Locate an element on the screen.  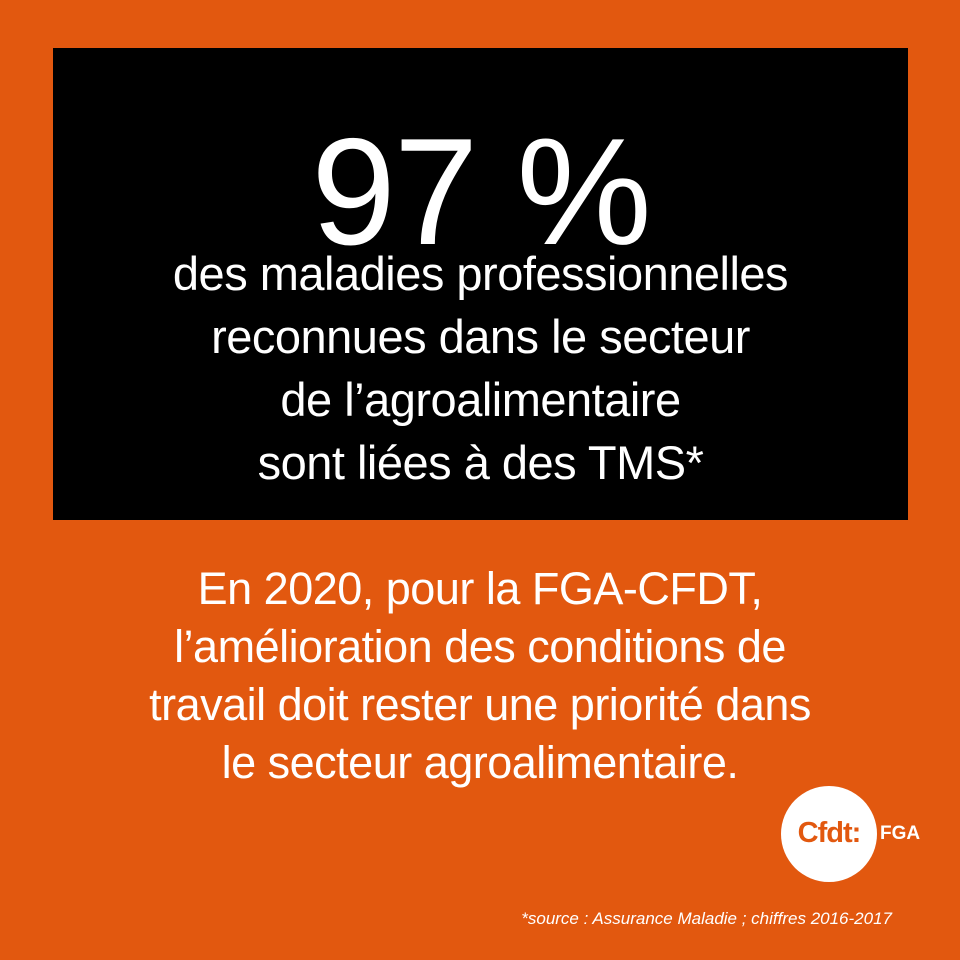
headline-stat: 97 % is located at coordinates (481, 192).